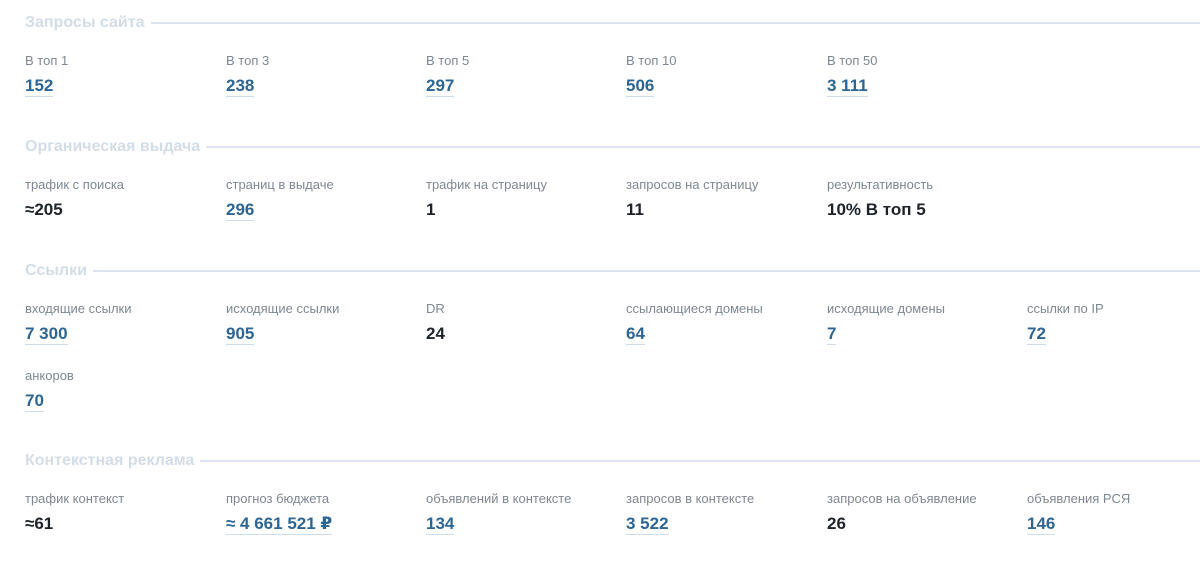 The height and width of the screenshot is (568, 1200). What do you see at coordinates (922, 199) in the screenshot?
I see `metric: результативность 10% В топ 5` at bounding box center [922, 199].